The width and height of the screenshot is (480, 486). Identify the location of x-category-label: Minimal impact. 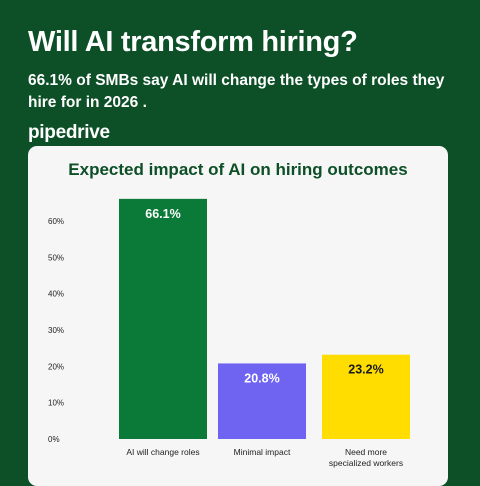
(262, 452).